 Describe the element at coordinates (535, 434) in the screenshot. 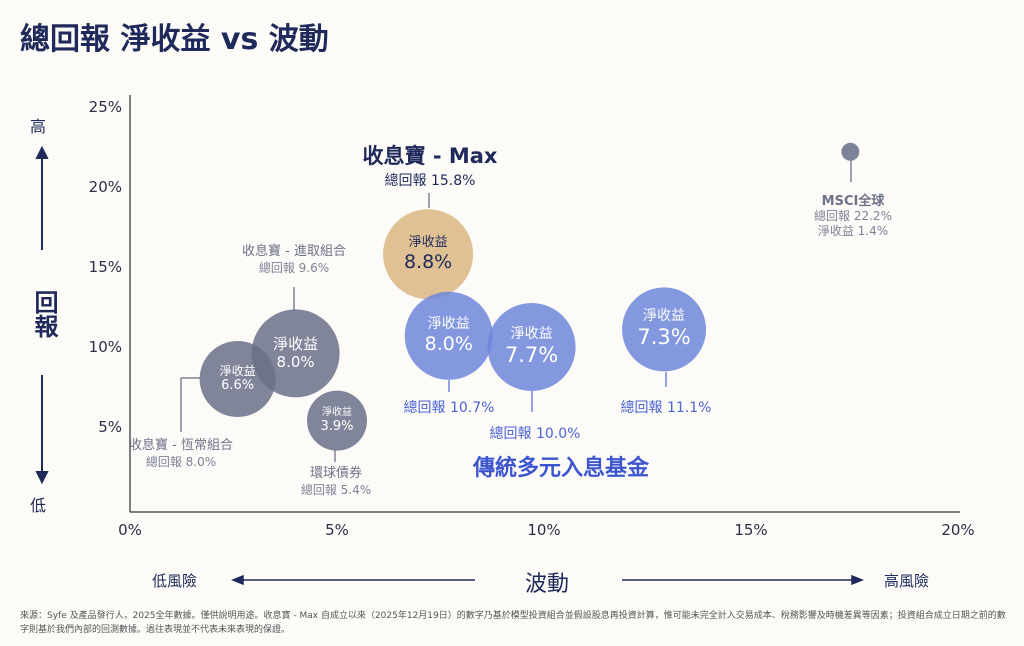

I see `label-fund-b: 總回報 10.0%` at that location.